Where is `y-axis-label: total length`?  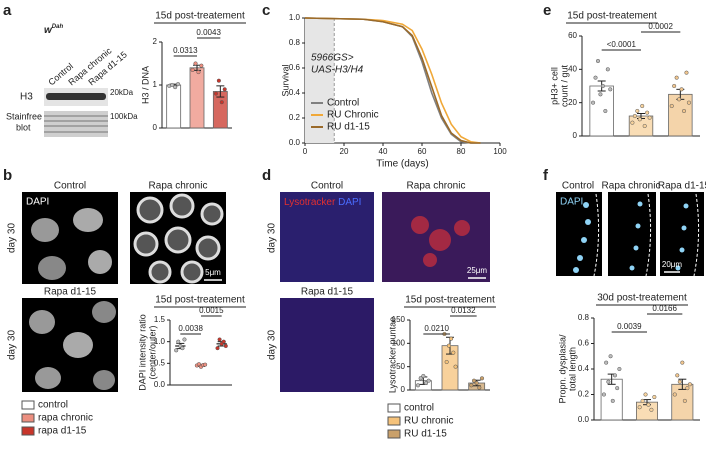 y-axis-label: total length is located at coordinates (572, 369).